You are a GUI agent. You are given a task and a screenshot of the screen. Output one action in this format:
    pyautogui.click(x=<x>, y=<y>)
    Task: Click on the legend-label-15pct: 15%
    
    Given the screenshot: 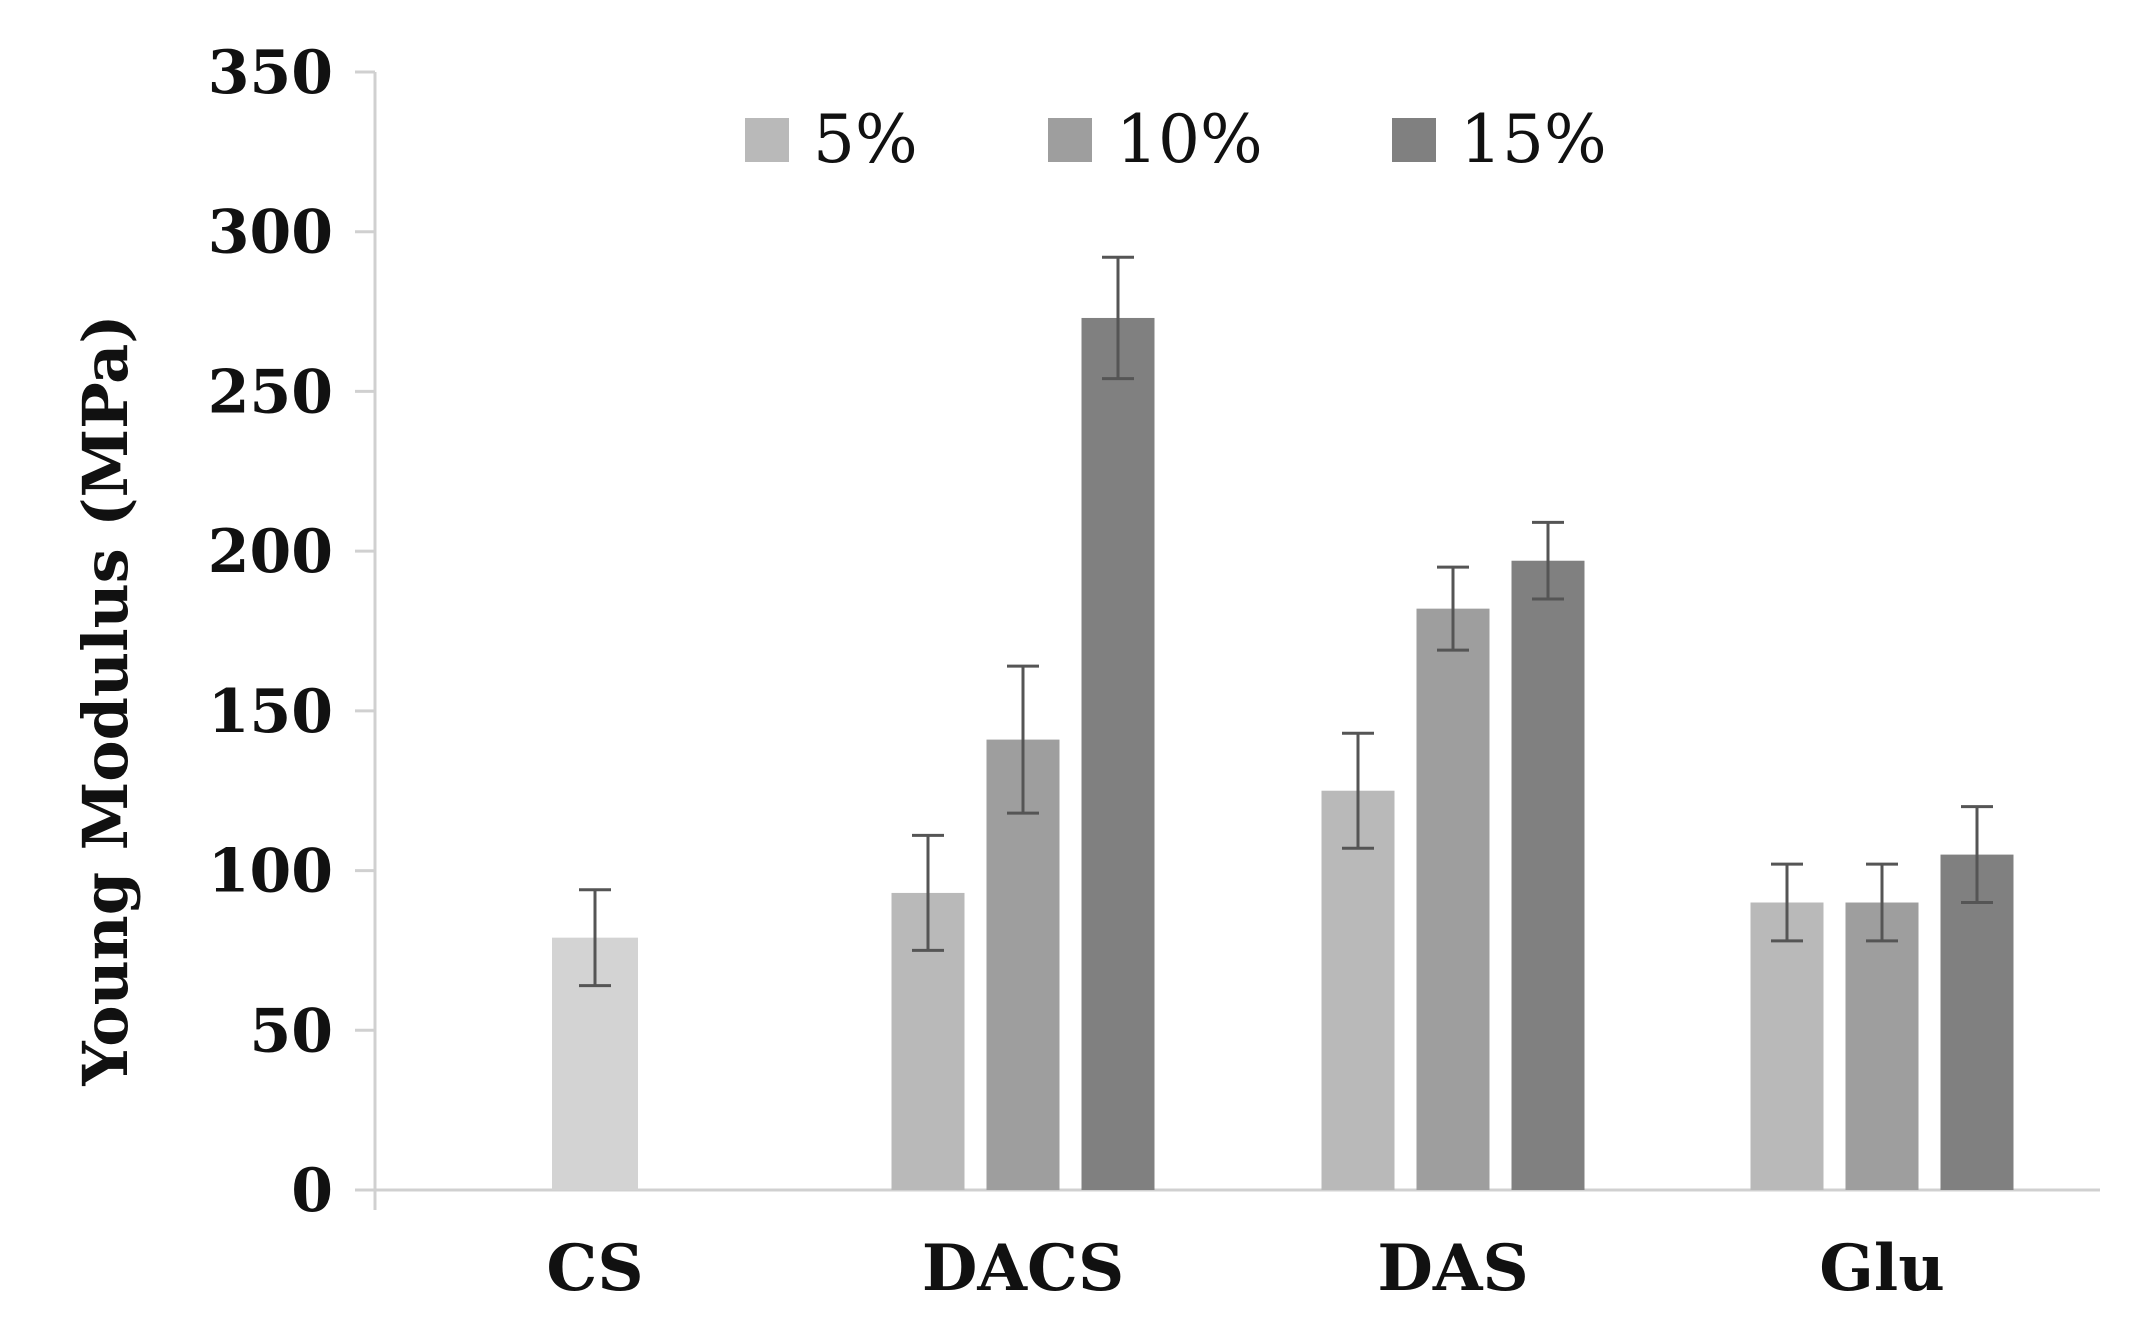 What is the action you would take?
    pyautogui.click(x=1533, y=139)
    